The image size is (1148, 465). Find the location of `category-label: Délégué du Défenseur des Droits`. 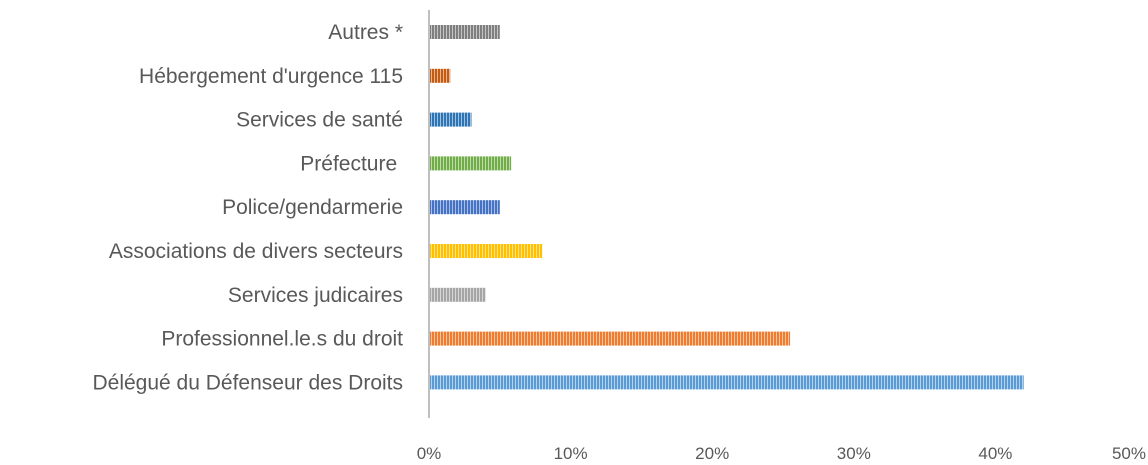

category-label: Délégué du Défenseur des Droits is located at coordinates (247, 382).